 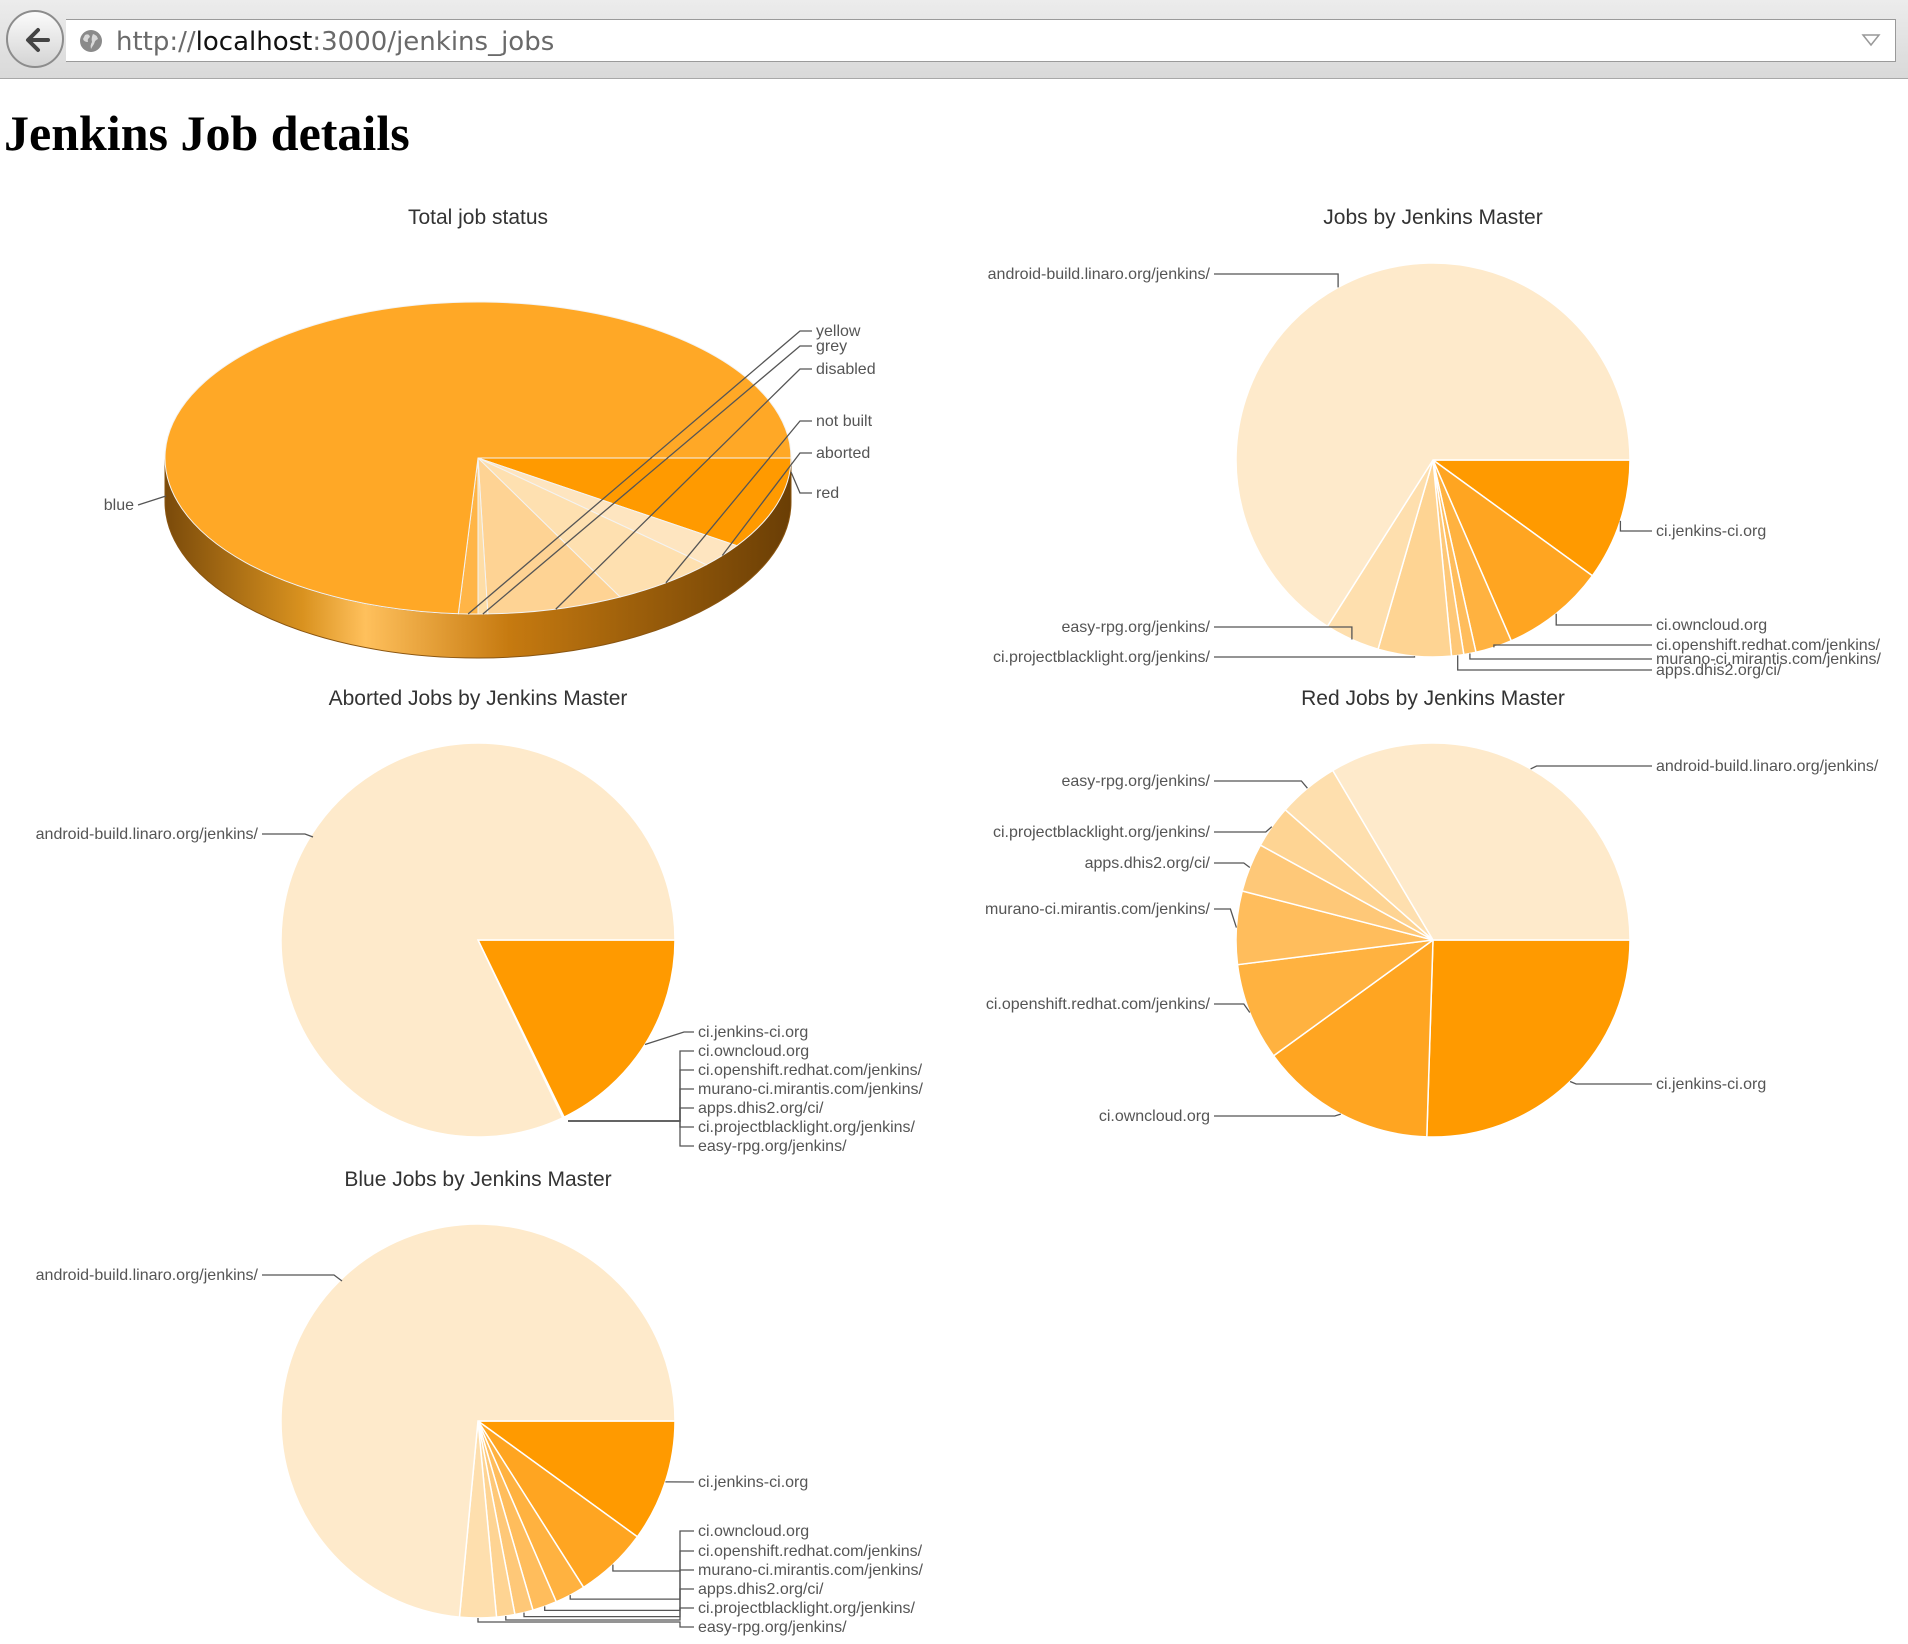 What do you see at coordinates (827, 493) in the screenshot?
I see `label-text: red` at bounding box center [827, 493].